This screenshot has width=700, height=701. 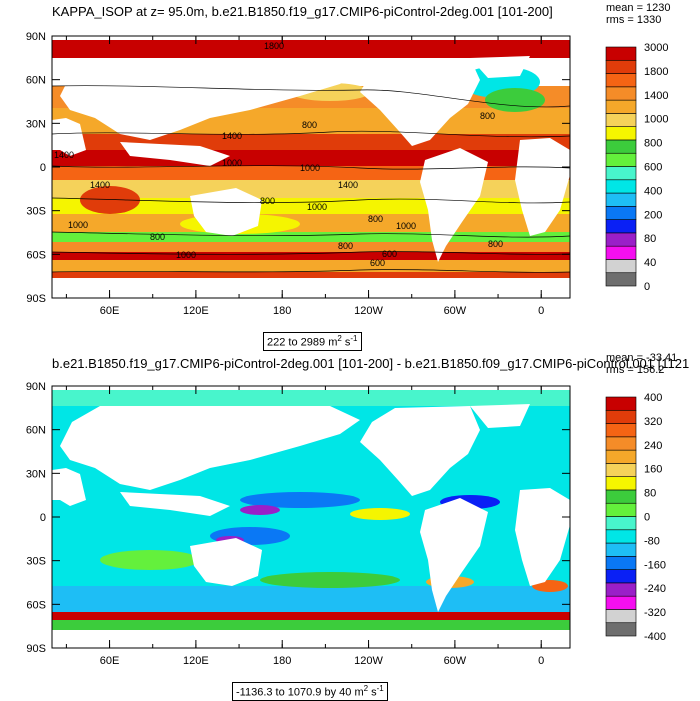 I want to click on bottom-range-label: -1136.3 to 1070.9 by 40 m2 s-1, so click(x=310, y=691).